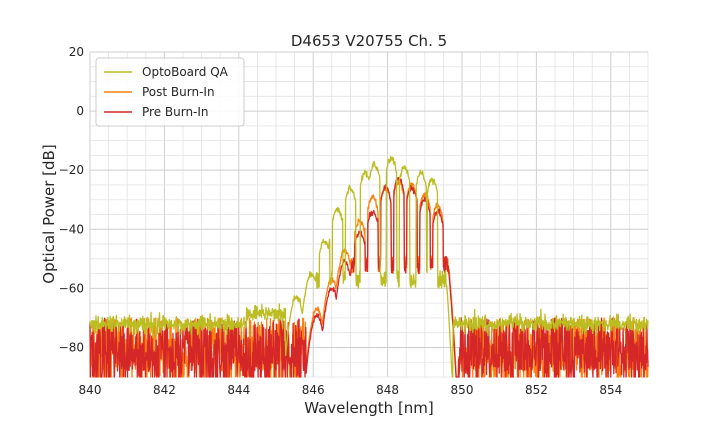  What do you see at coordinates (71, 347) in the screenshot?
I see `y-tick-label: −80` at bounding box center [71, 347].